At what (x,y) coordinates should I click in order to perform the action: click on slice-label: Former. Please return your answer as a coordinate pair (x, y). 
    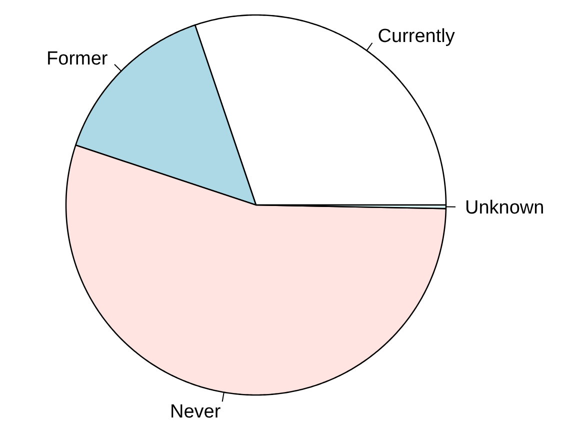
    Looking at the image, I should click on (77, 59).